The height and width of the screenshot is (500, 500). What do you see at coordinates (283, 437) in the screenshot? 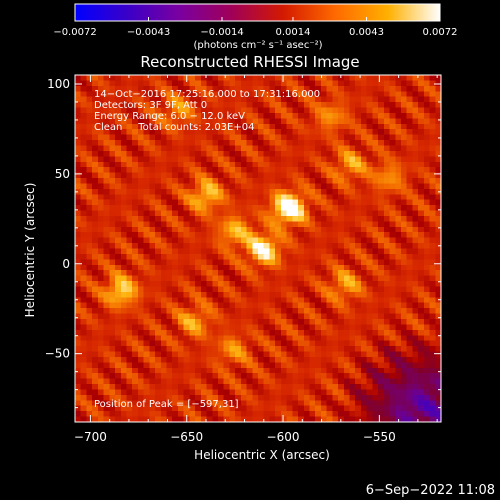
I see `x-tick-label: −600` at bounding box center [283, 437].